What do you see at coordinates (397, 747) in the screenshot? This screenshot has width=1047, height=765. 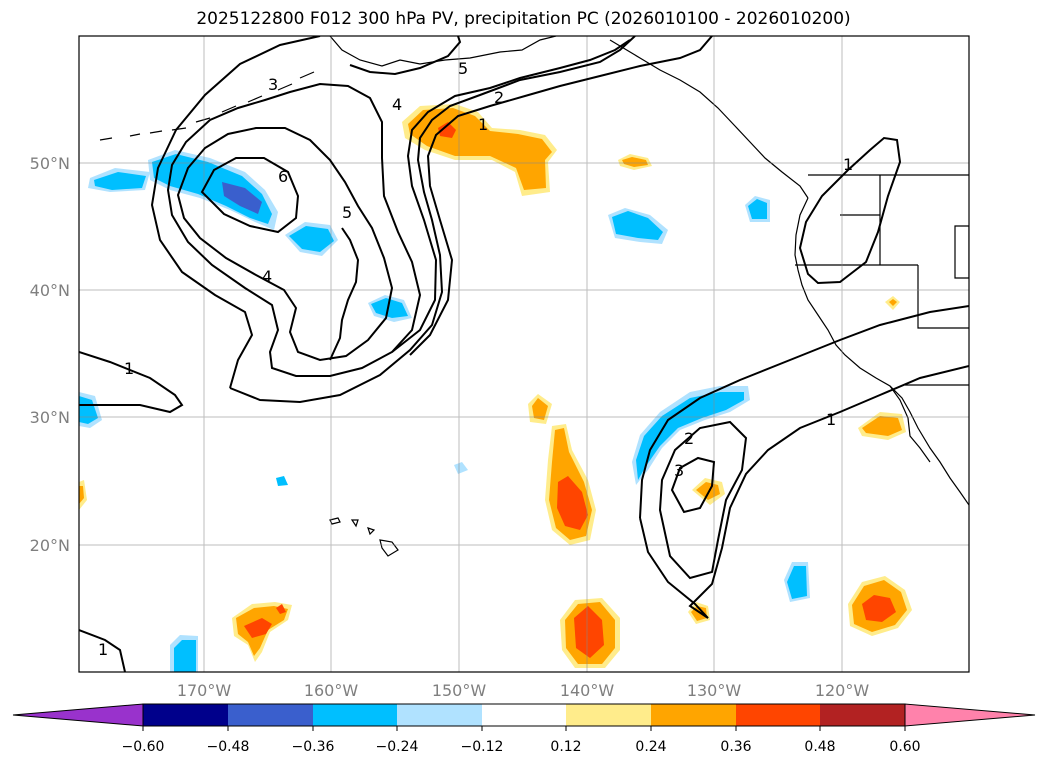 I see `colorbar-tick-label: −0.24` at bounding box center [397, 747].